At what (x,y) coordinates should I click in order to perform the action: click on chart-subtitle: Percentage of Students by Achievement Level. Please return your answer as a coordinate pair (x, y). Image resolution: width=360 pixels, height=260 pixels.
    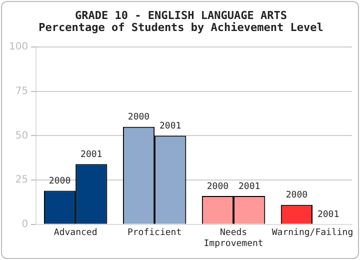
    Looking at the image, I should click on (181, 27).